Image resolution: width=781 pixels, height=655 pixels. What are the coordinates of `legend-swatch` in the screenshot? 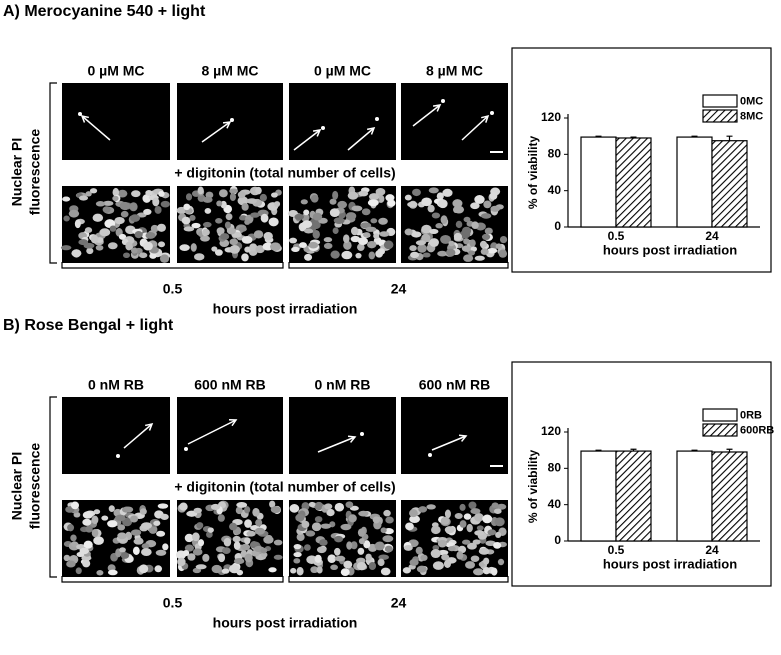 It's located at (720, 415).